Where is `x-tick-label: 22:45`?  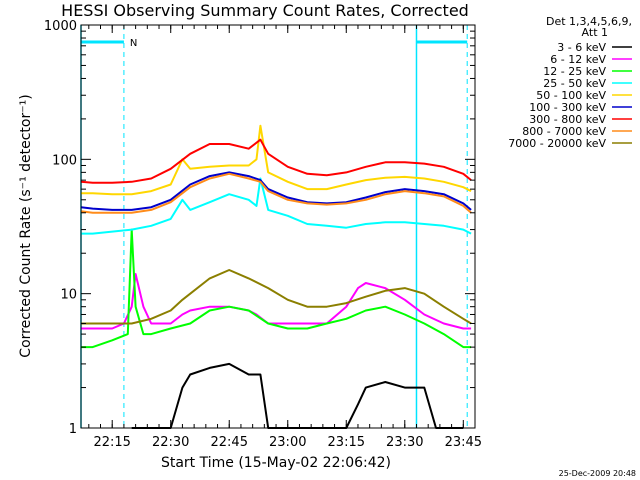
x-tick-label: 22:45 is located at coordinates (229, 442).